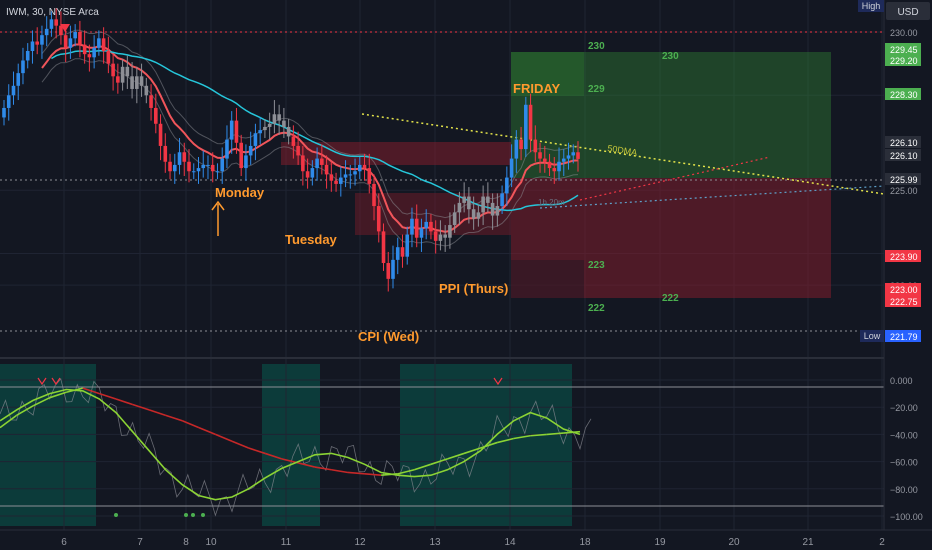 This screenshot has height=550, width=932. What do you see at coordinates (473, 288) in the screenshot?
I see `annotation-ppi: PPI (Thurs)` at bounding box center [473, 288].